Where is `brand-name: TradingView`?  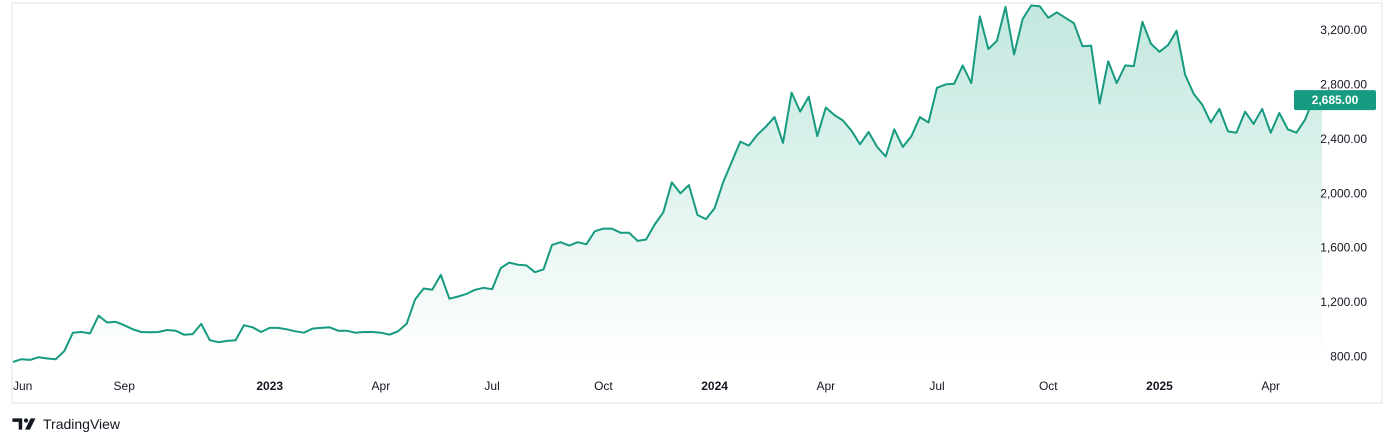 brand-name: TradingView is located at coordinates (82, 424).